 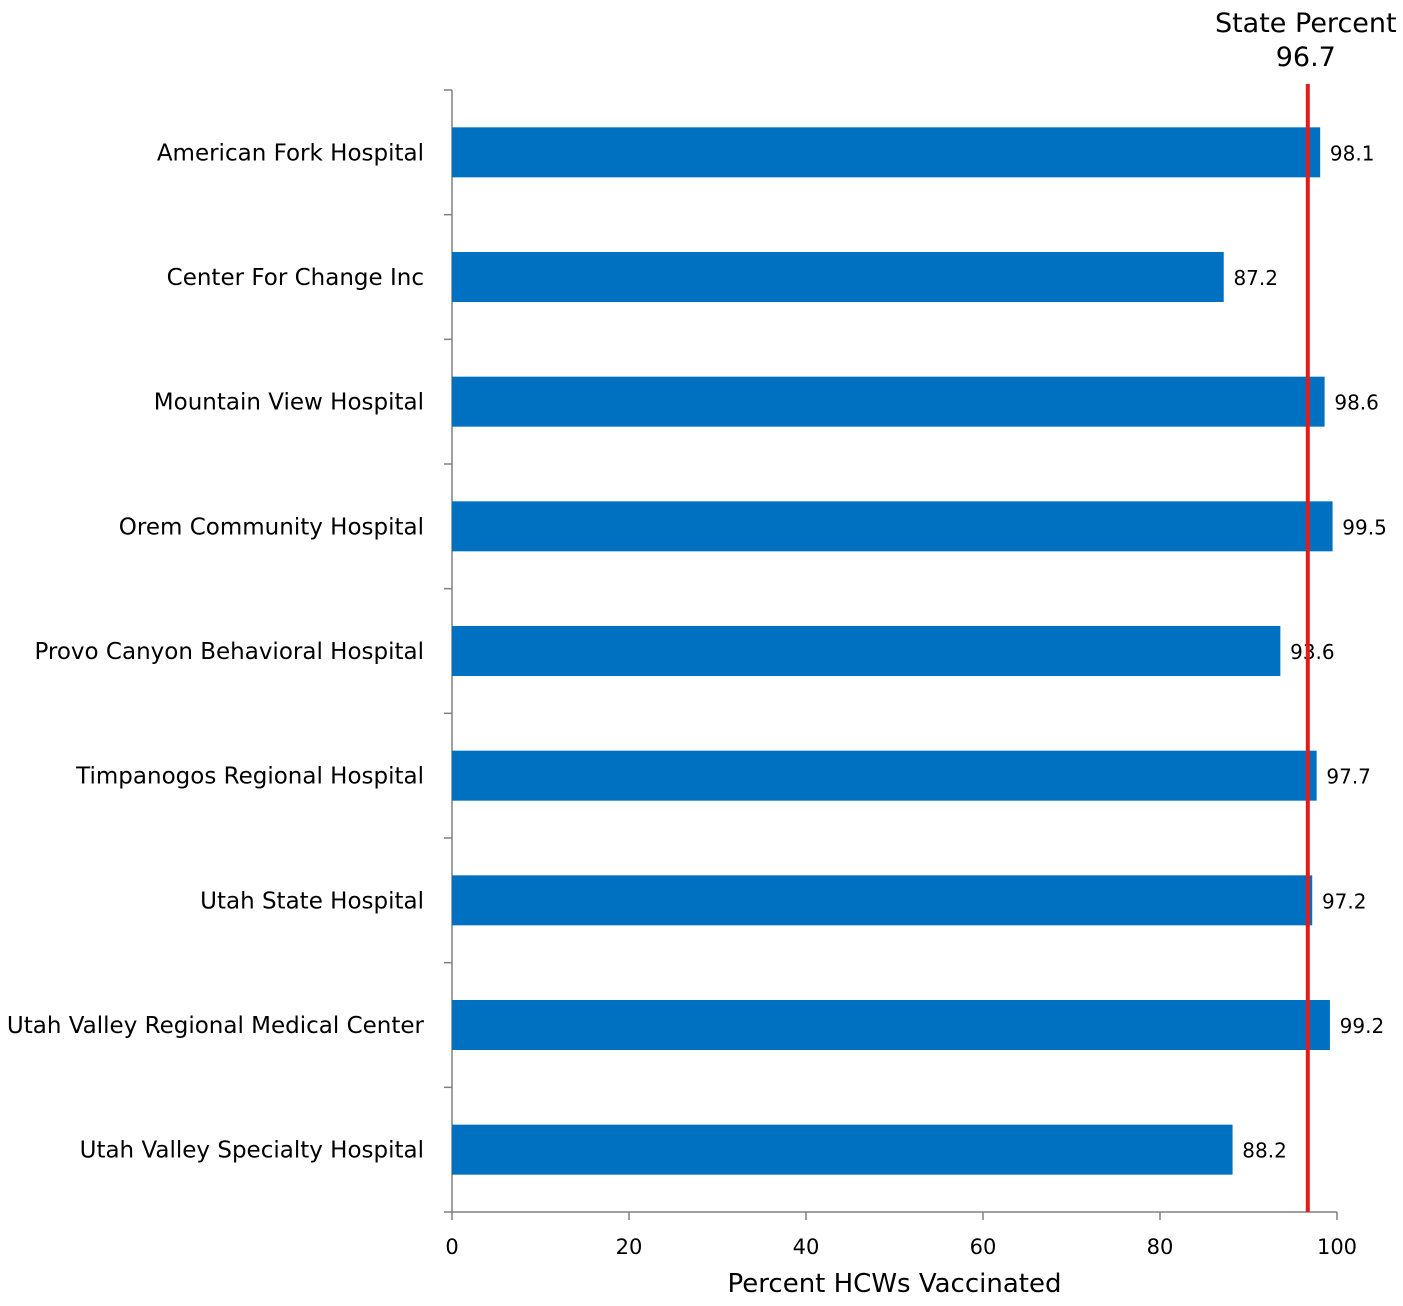 What do you see at coordinates (901, 1235) in the screenshot?
I see `x-axis-ticks: 0 20 40 60 80 100` at bounding box center [901, 1235].